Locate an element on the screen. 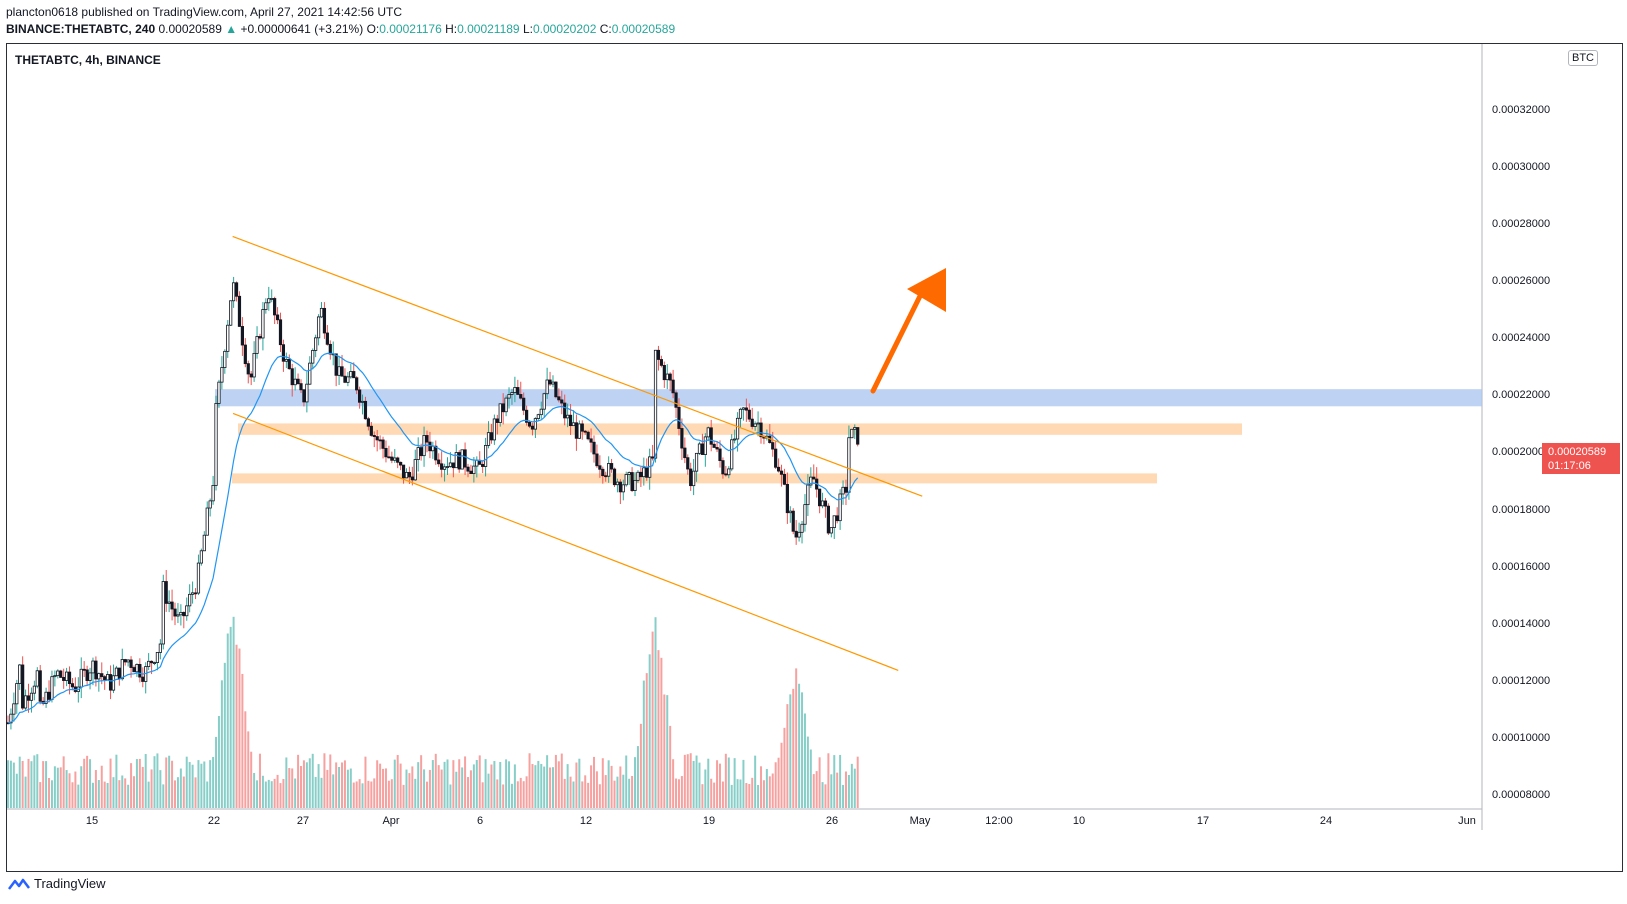  footer-brand: TradingView is located at coordinates (57, 883).